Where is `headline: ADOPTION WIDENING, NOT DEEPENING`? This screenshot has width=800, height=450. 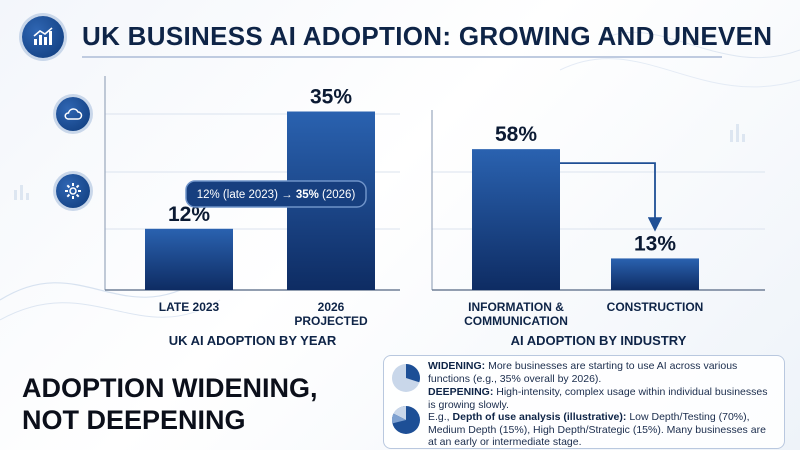
headline: ADOPTION WIDENING, NOT DEEPENING is located at coordinates (170, 404).